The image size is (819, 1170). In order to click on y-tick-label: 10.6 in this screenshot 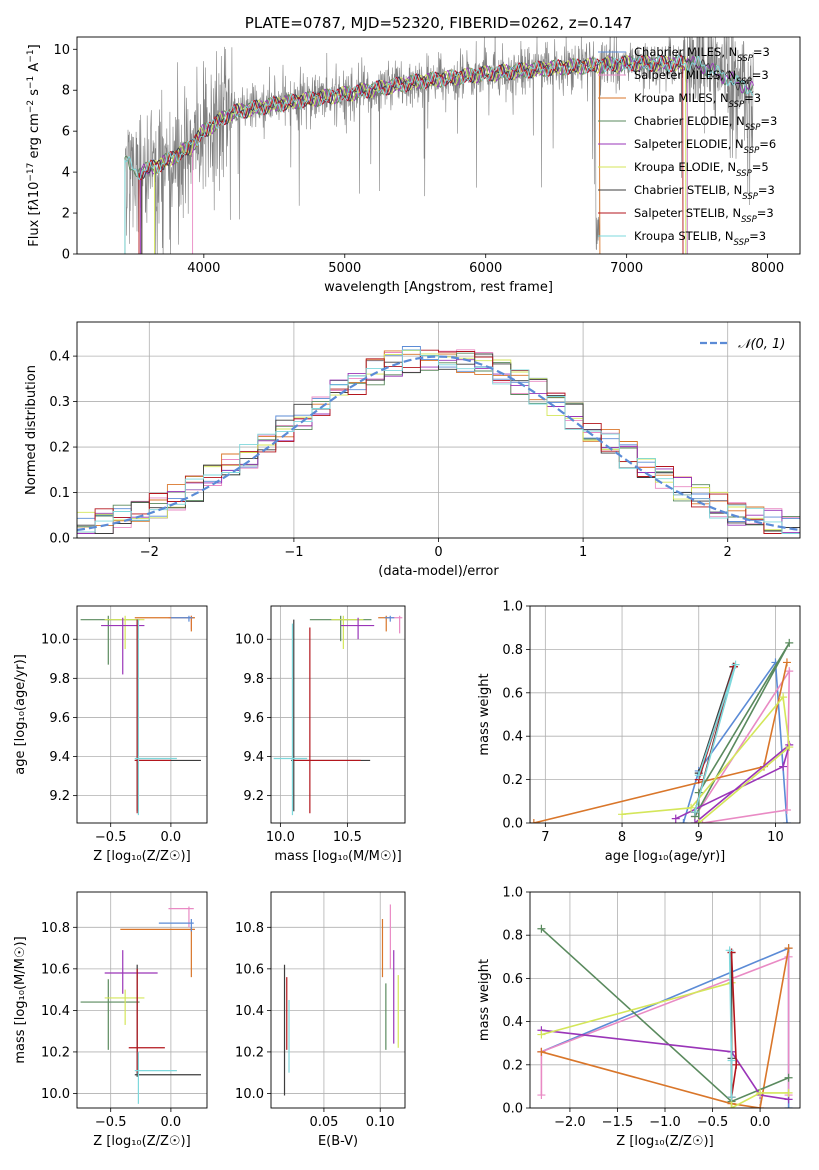, I will do `click(249, 969)`.